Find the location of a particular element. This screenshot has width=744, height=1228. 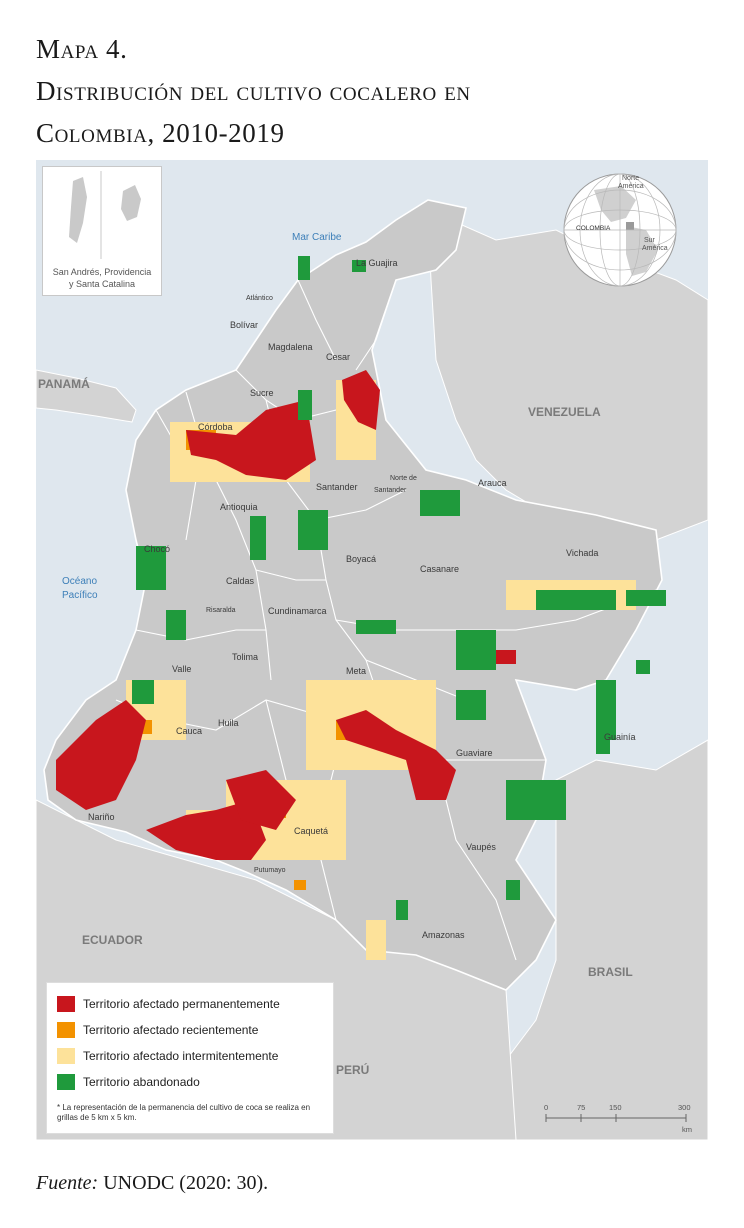

scale-tick: 150 is located at coordinates (615, 1107).